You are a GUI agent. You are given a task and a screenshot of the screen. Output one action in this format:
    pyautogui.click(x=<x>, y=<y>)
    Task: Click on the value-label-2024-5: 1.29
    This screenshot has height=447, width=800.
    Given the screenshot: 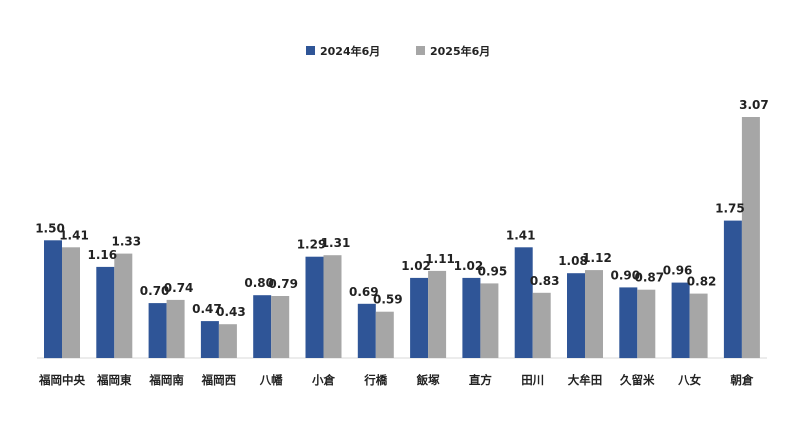 What is the action you would take?
    pyautogui.click(x=312, y=245)
    